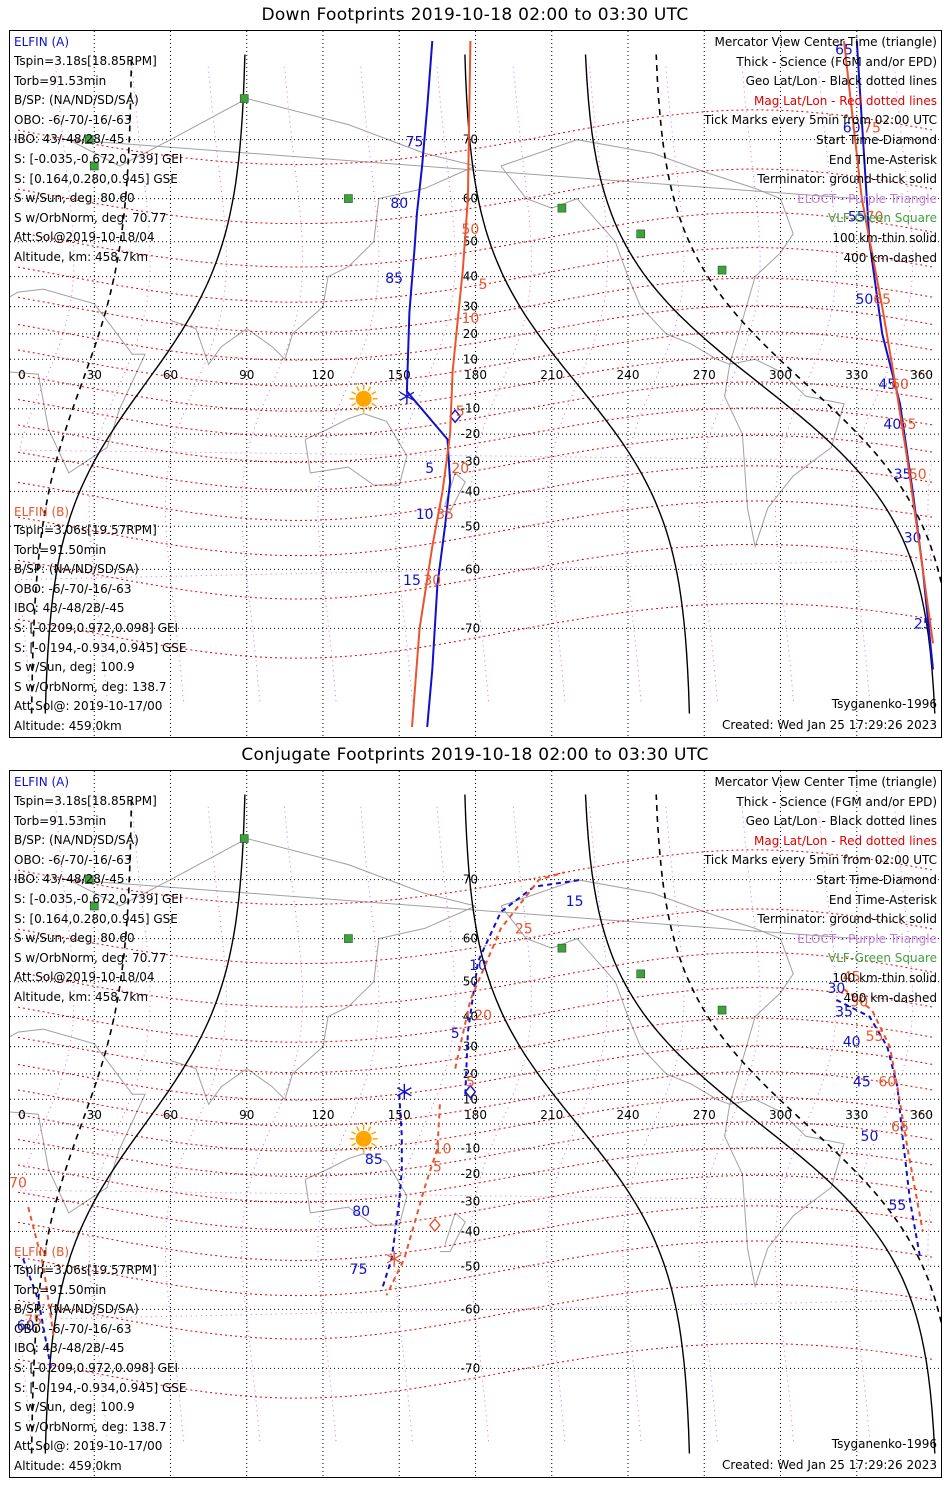 Image resolution: width=950 pixels, height=1500 pixels. What do you see at coordinates (844, 50) in the screenshot?
I see `time-tick-label: 65` at bounding box center [844, 50].